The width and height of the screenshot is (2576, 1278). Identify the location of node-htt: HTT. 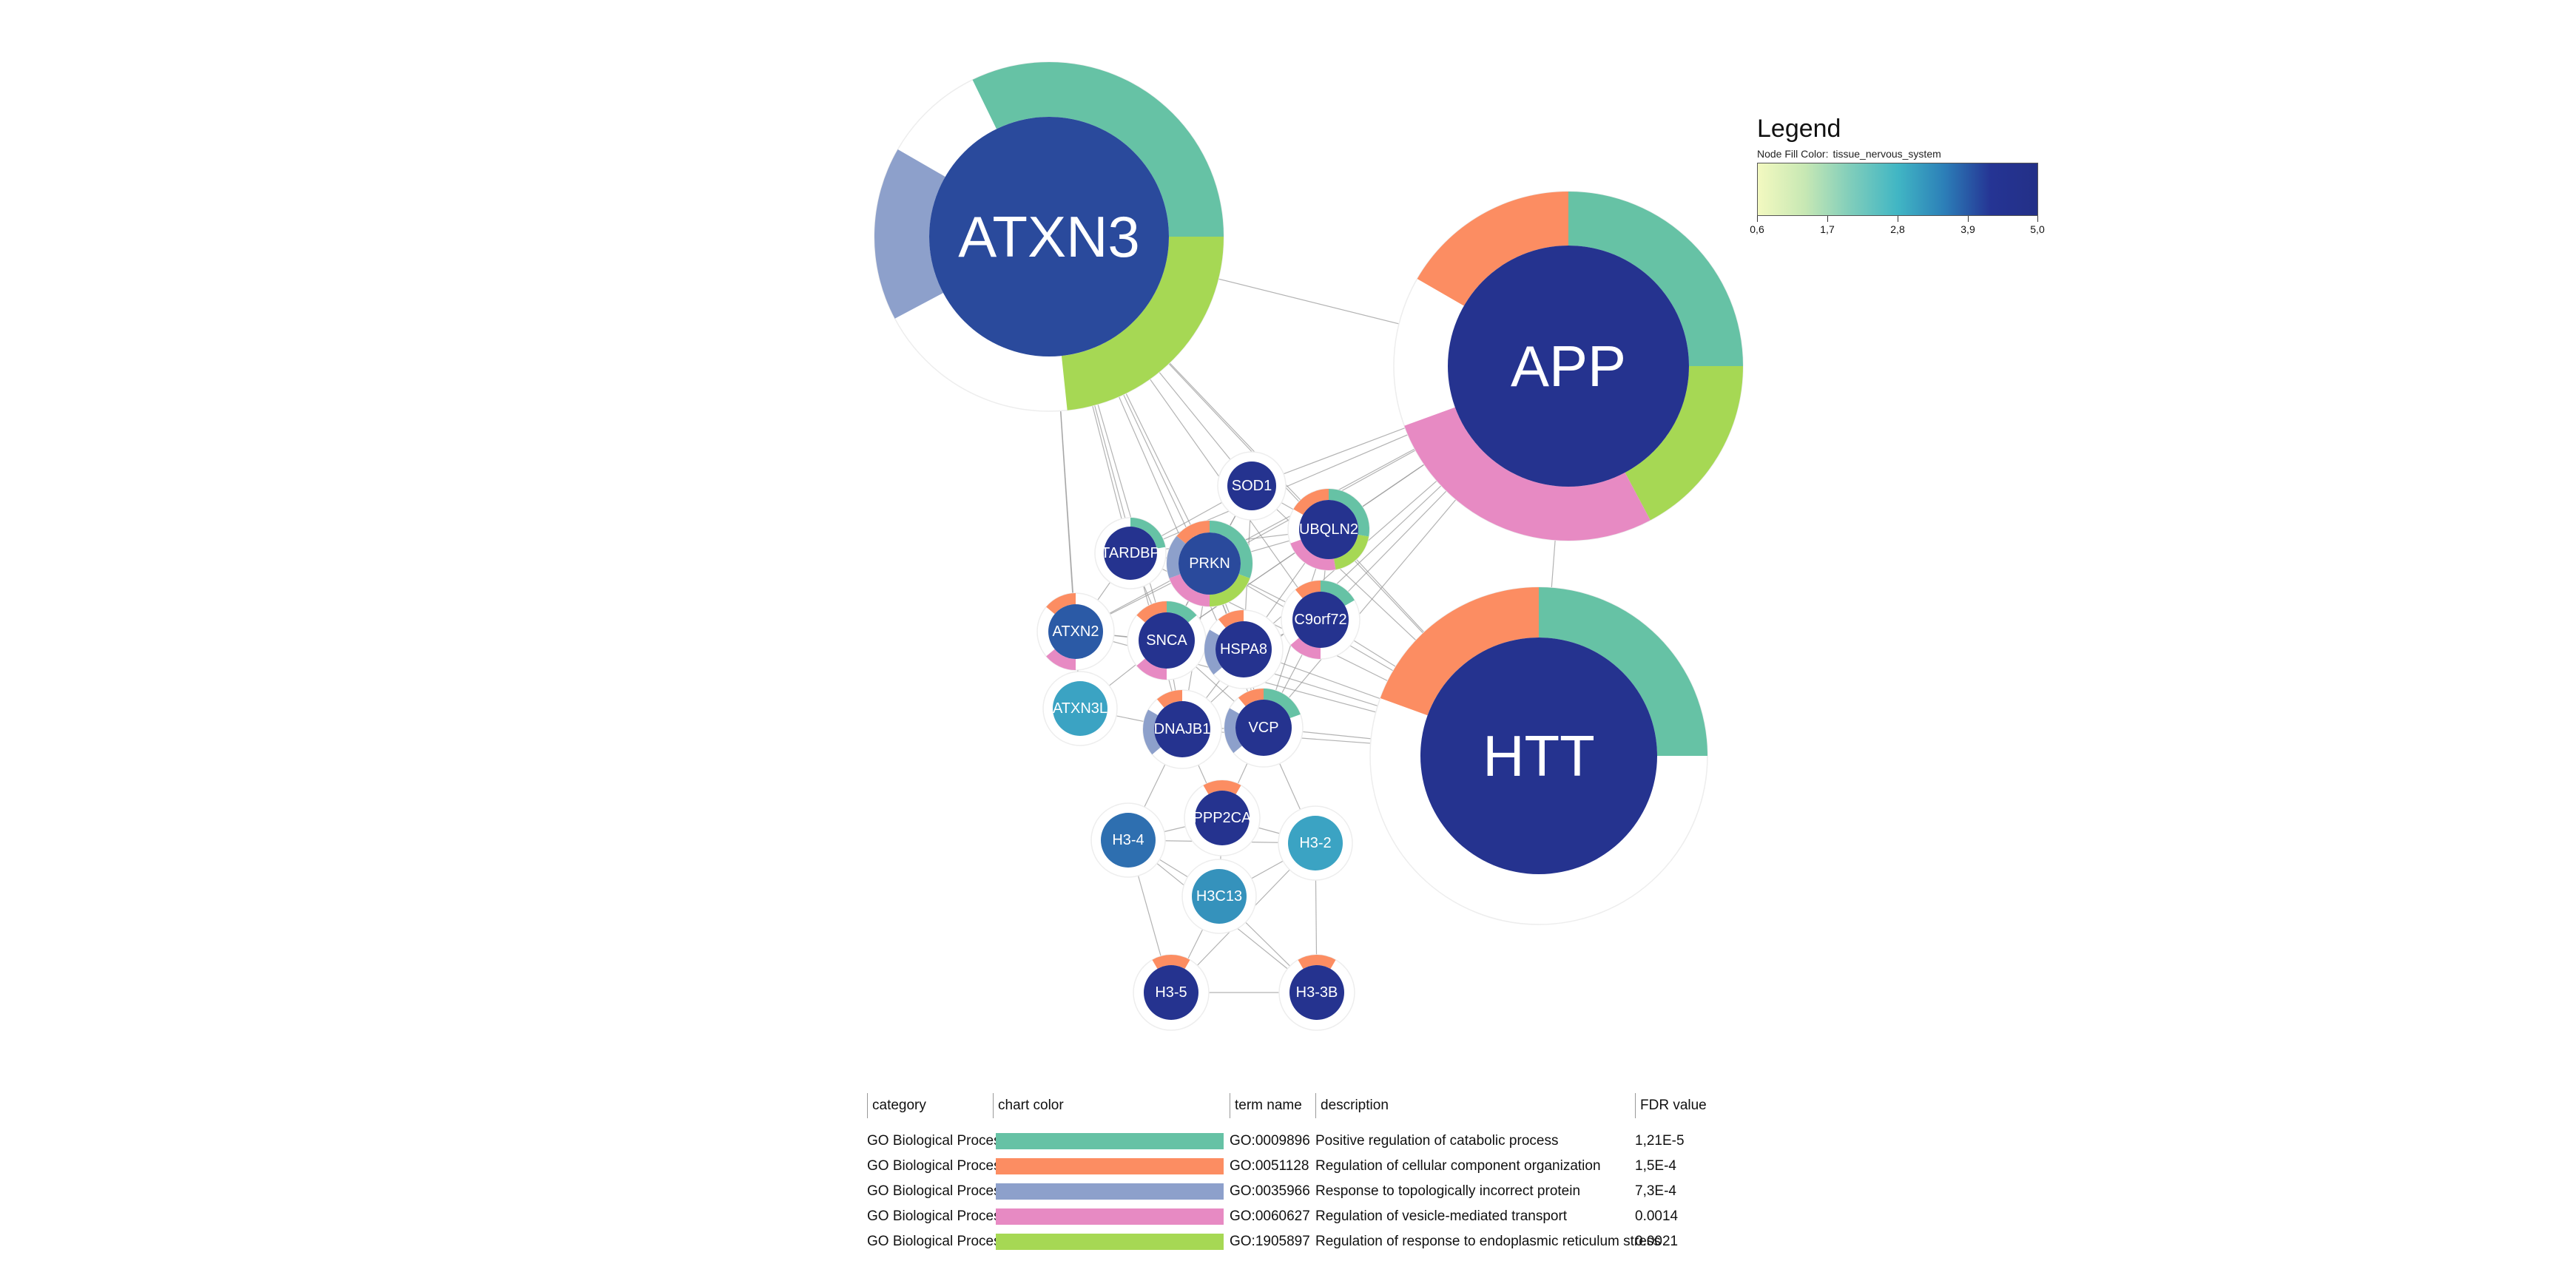
(1538, 755).